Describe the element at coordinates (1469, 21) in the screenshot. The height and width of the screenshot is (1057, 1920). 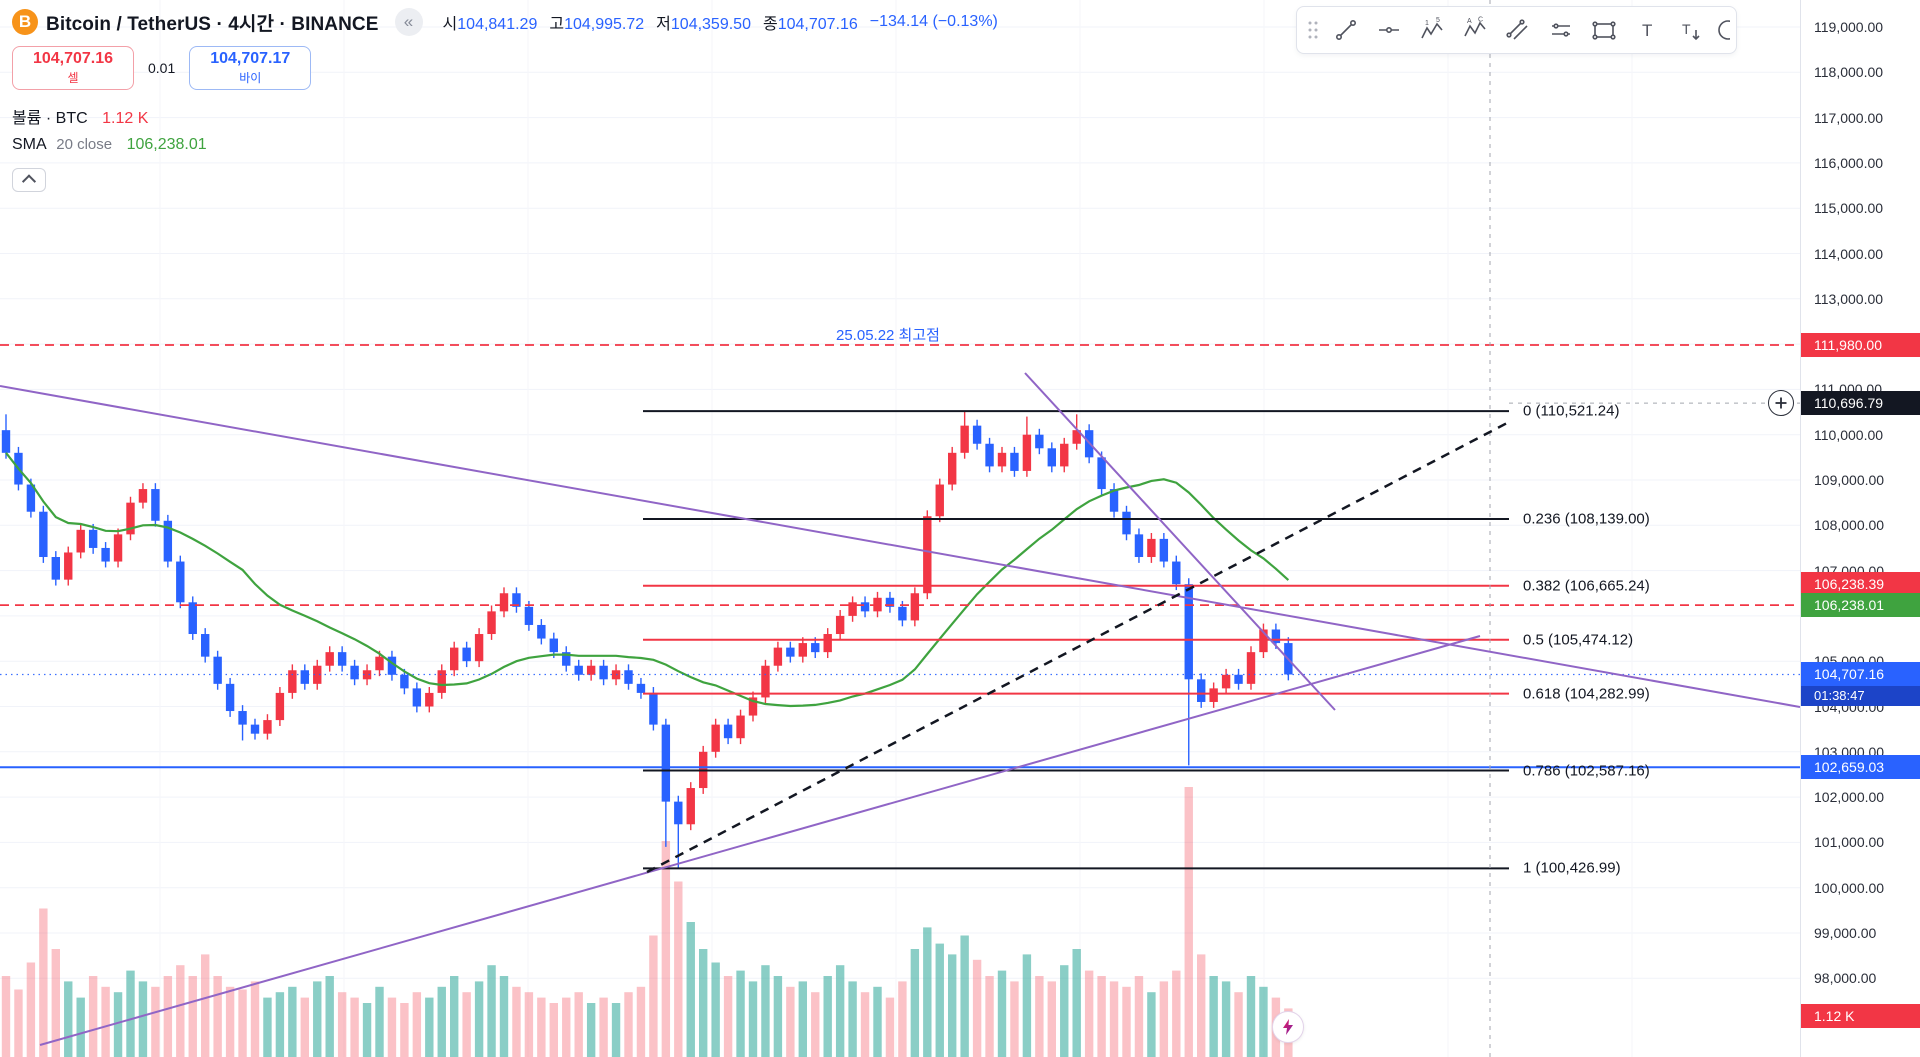
I see `svg-text: A` at that location.